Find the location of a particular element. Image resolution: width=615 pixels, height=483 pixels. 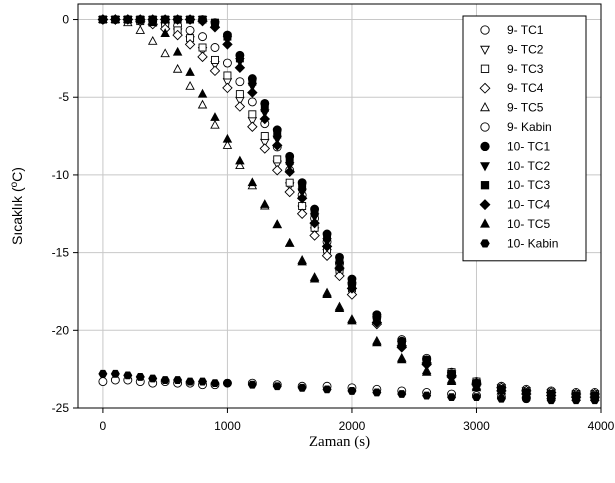

legend-label: 9- TC4 is located at coordinates (525, 88).